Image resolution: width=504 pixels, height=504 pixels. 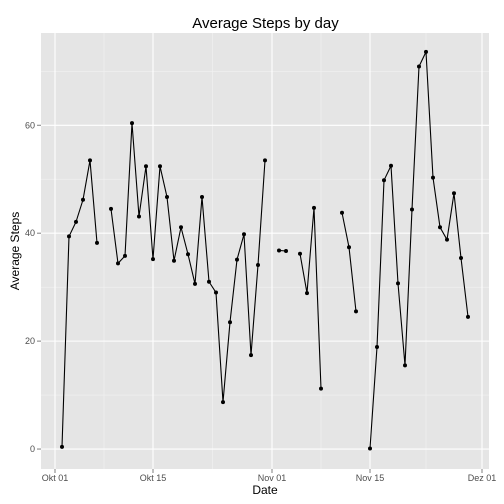 I want to click on y-tick-label: 0, so click(x=32, y=449).